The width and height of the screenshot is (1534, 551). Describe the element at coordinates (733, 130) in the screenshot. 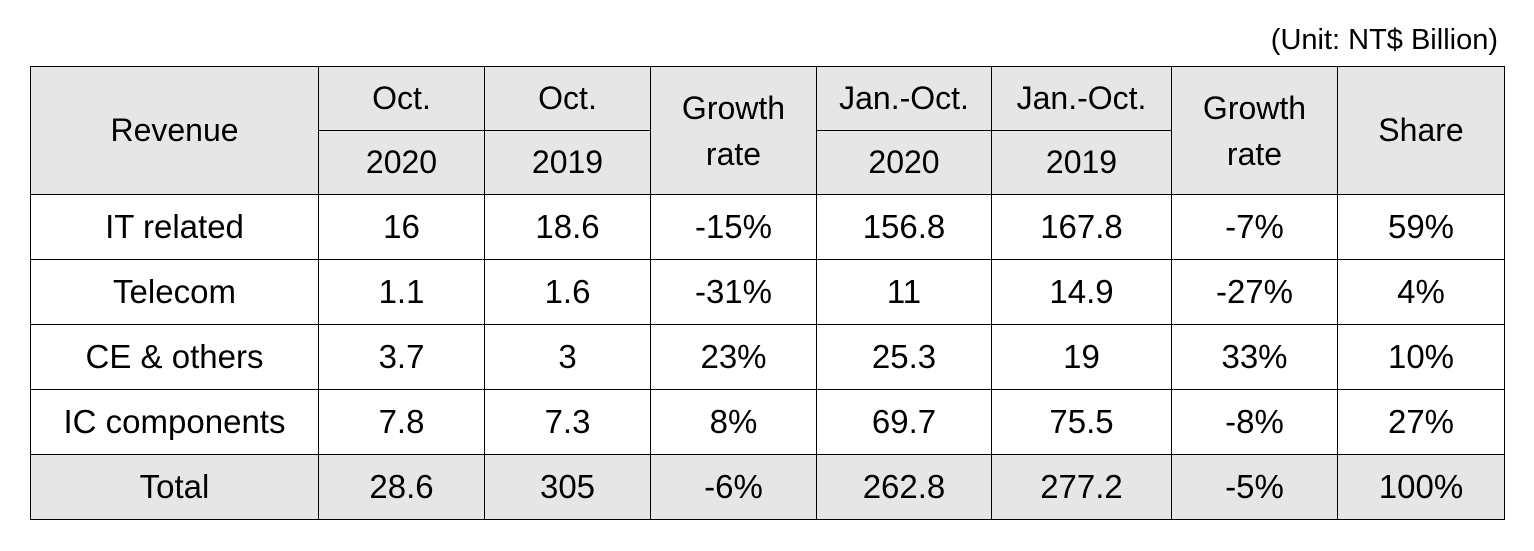

I see `header-oct-growth: Growth rate` at that location.